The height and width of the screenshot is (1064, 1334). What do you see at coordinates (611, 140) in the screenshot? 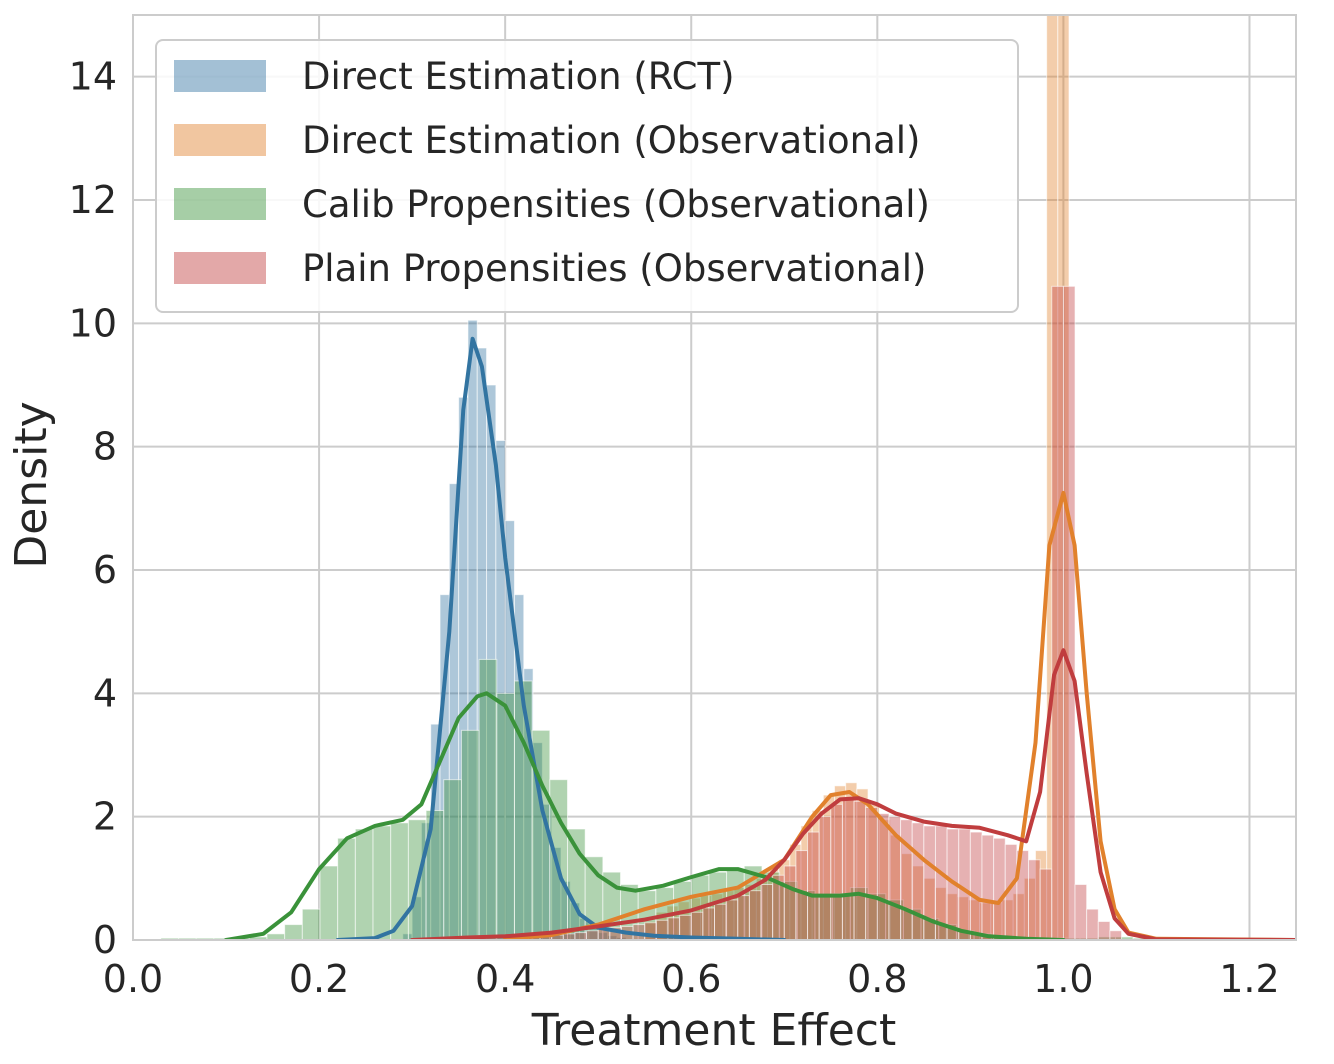
I see `legend-label: Direct Estimation (Observational)` at bounding box center [611, 140].